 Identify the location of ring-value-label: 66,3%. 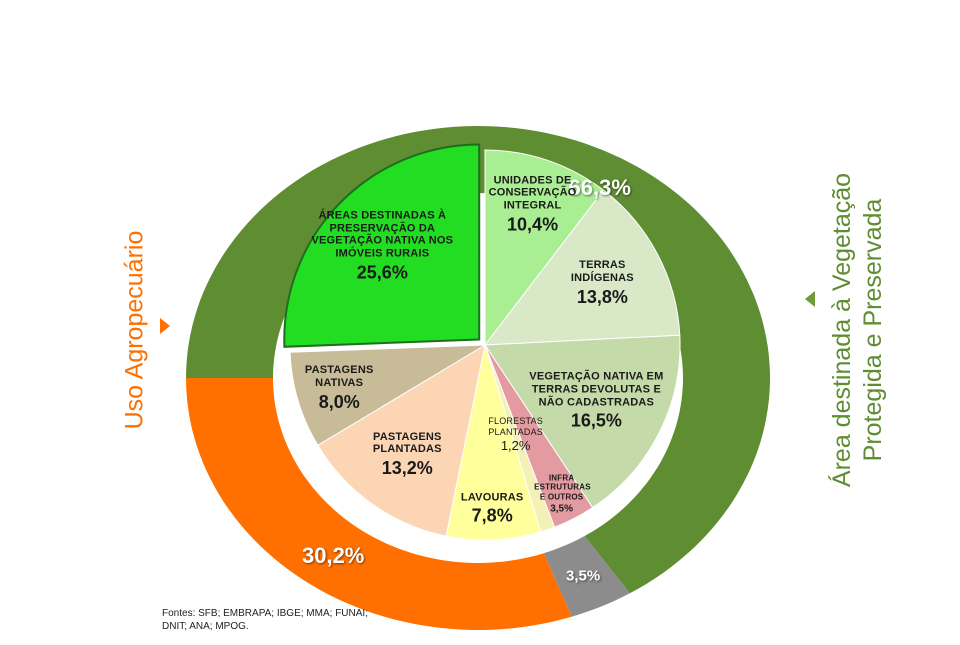
(599, 187).